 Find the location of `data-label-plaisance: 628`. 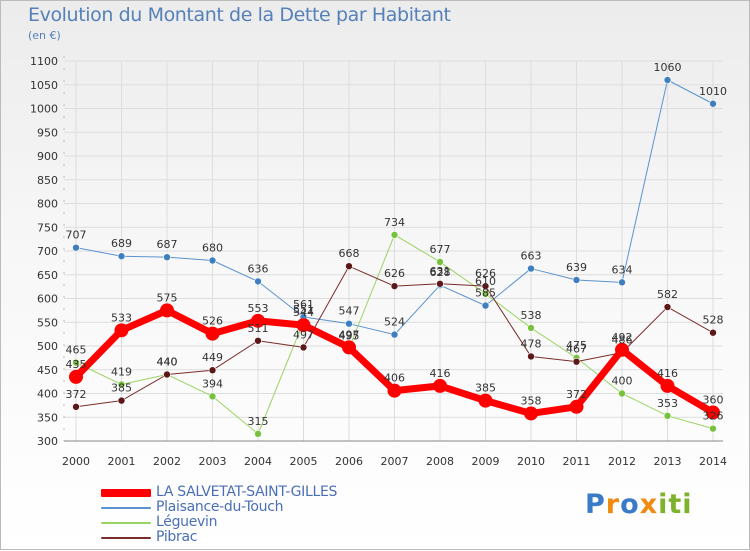

data-label-plaisance: 628 is located at coordinates (440, 272).